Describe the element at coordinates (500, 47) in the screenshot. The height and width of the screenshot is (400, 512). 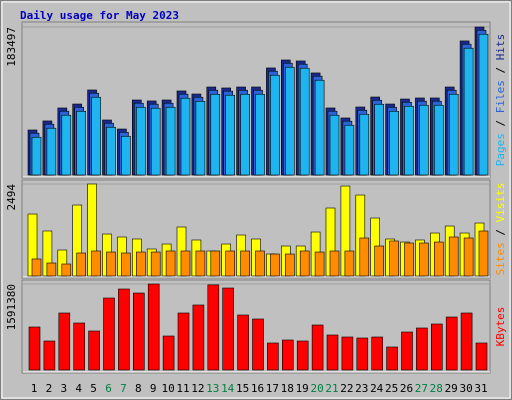
I see `legend-entry: Hits` at that location.